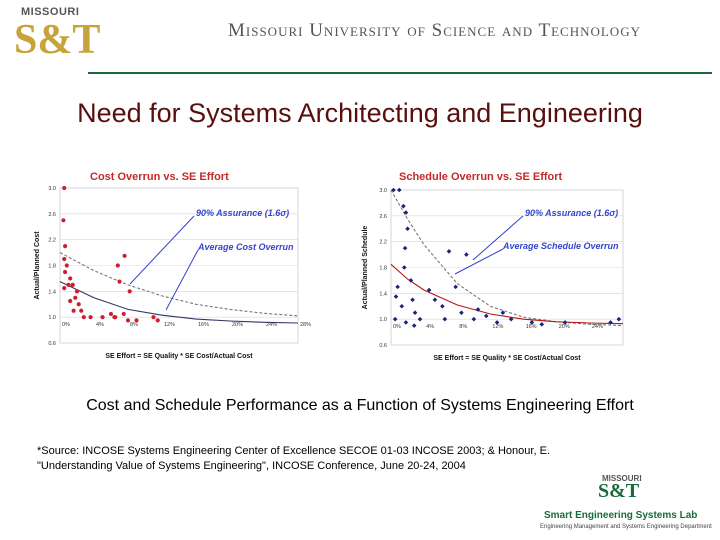 Image resolution: width=720 pixels, height=540 pixels. I want to click on lab-logo-st-text: S&T, so click(619, 491).